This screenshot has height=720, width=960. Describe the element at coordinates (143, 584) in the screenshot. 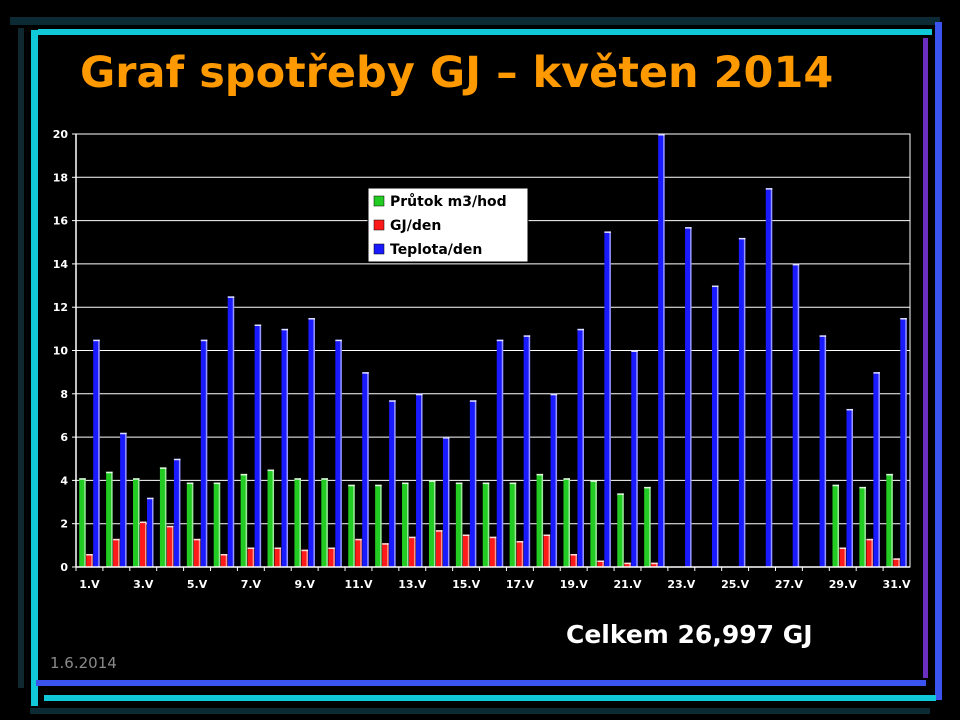

I see `x-tick-label: 3.V` at that location.